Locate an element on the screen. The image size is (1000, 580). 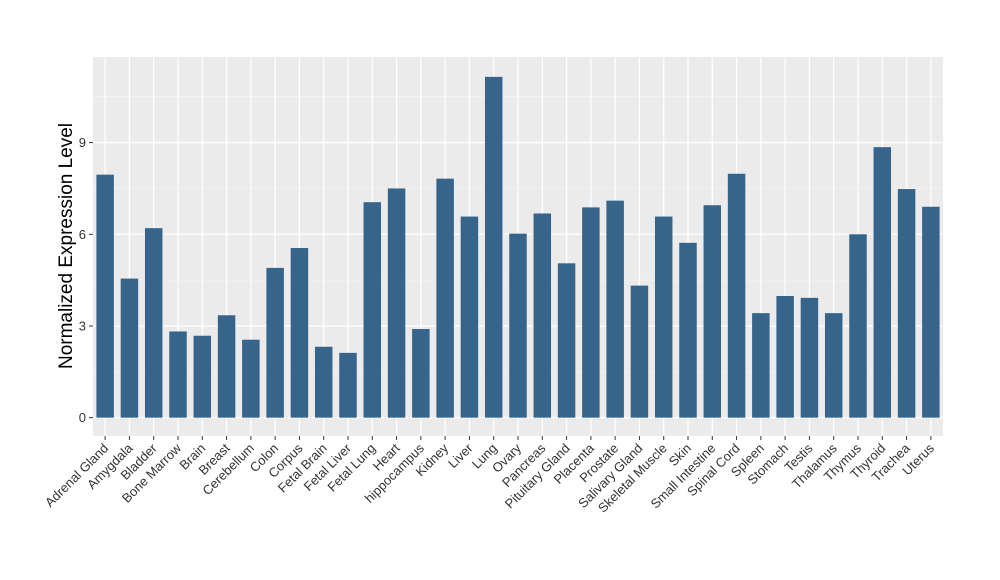
bar-fetal-lung is located at coordinates (372, 310).